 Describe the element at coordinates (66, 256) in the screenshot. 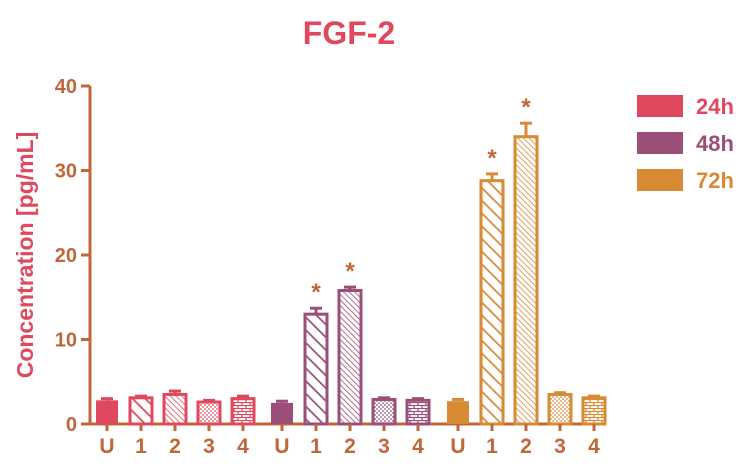

I see `y-tick-label: 20` at that location.